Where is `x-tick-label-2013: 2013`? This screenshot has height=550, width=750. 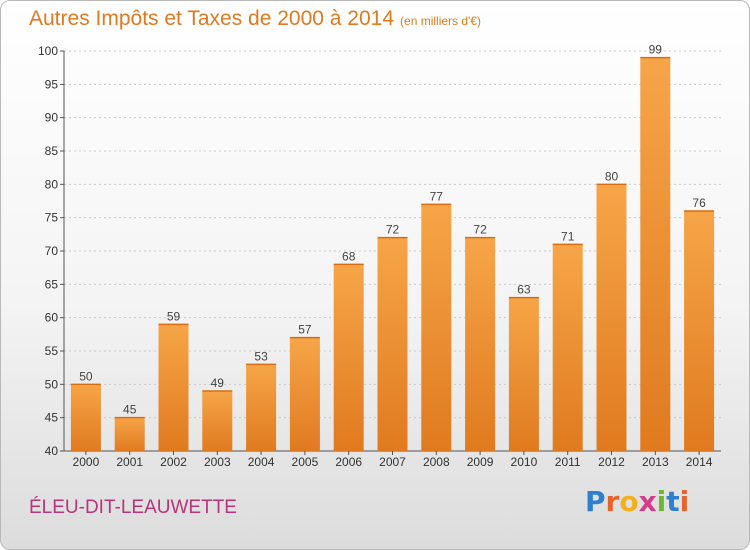
x-tick-label-2013: 2013 is located at coordinates (655, 462).